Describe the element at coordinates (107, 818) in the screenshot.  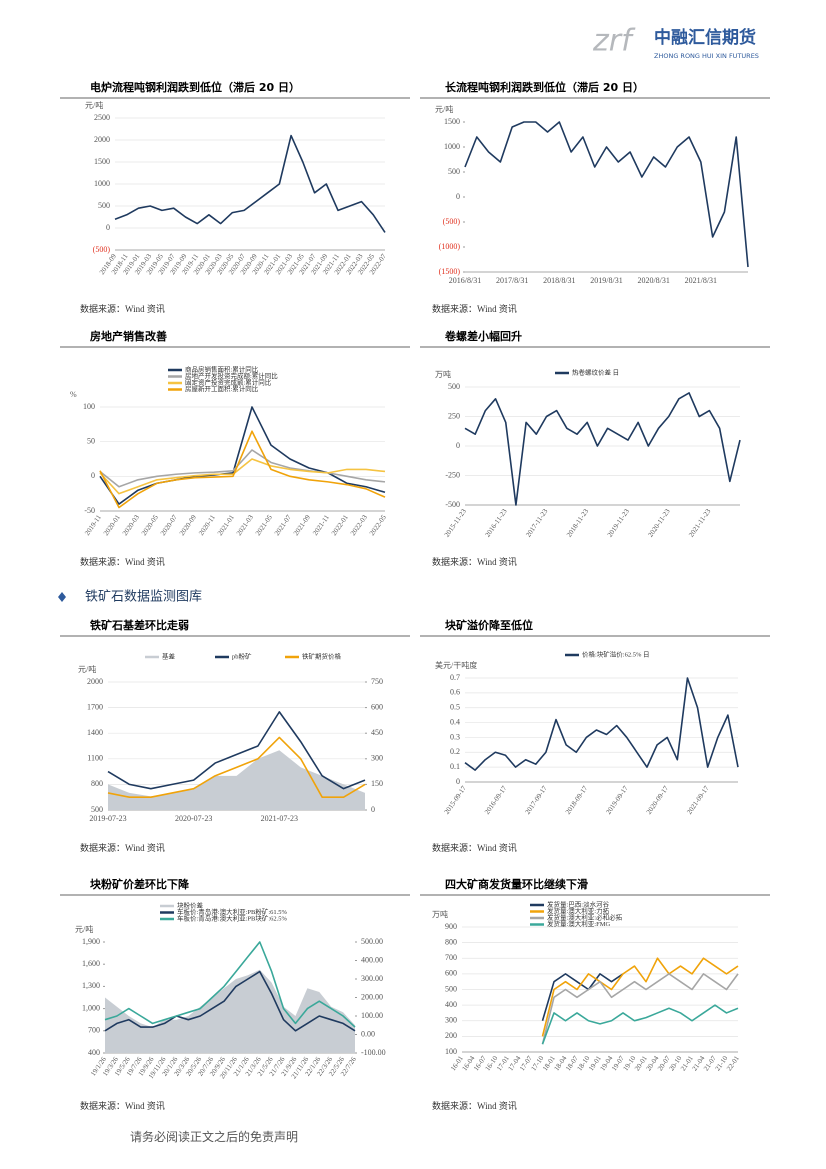
I see `x-tick-label: 2019-07-23` at that location.